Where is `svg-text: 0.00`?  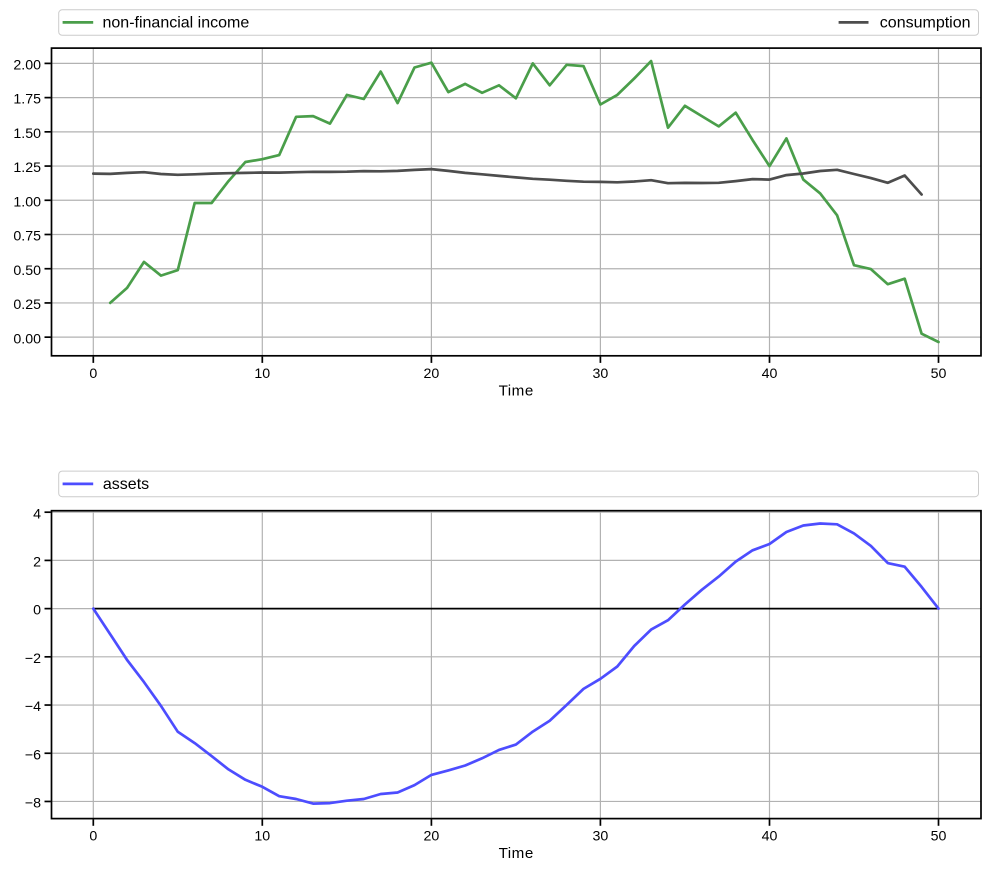
svg-text: 0.00 is located at coordinates (27, 339).